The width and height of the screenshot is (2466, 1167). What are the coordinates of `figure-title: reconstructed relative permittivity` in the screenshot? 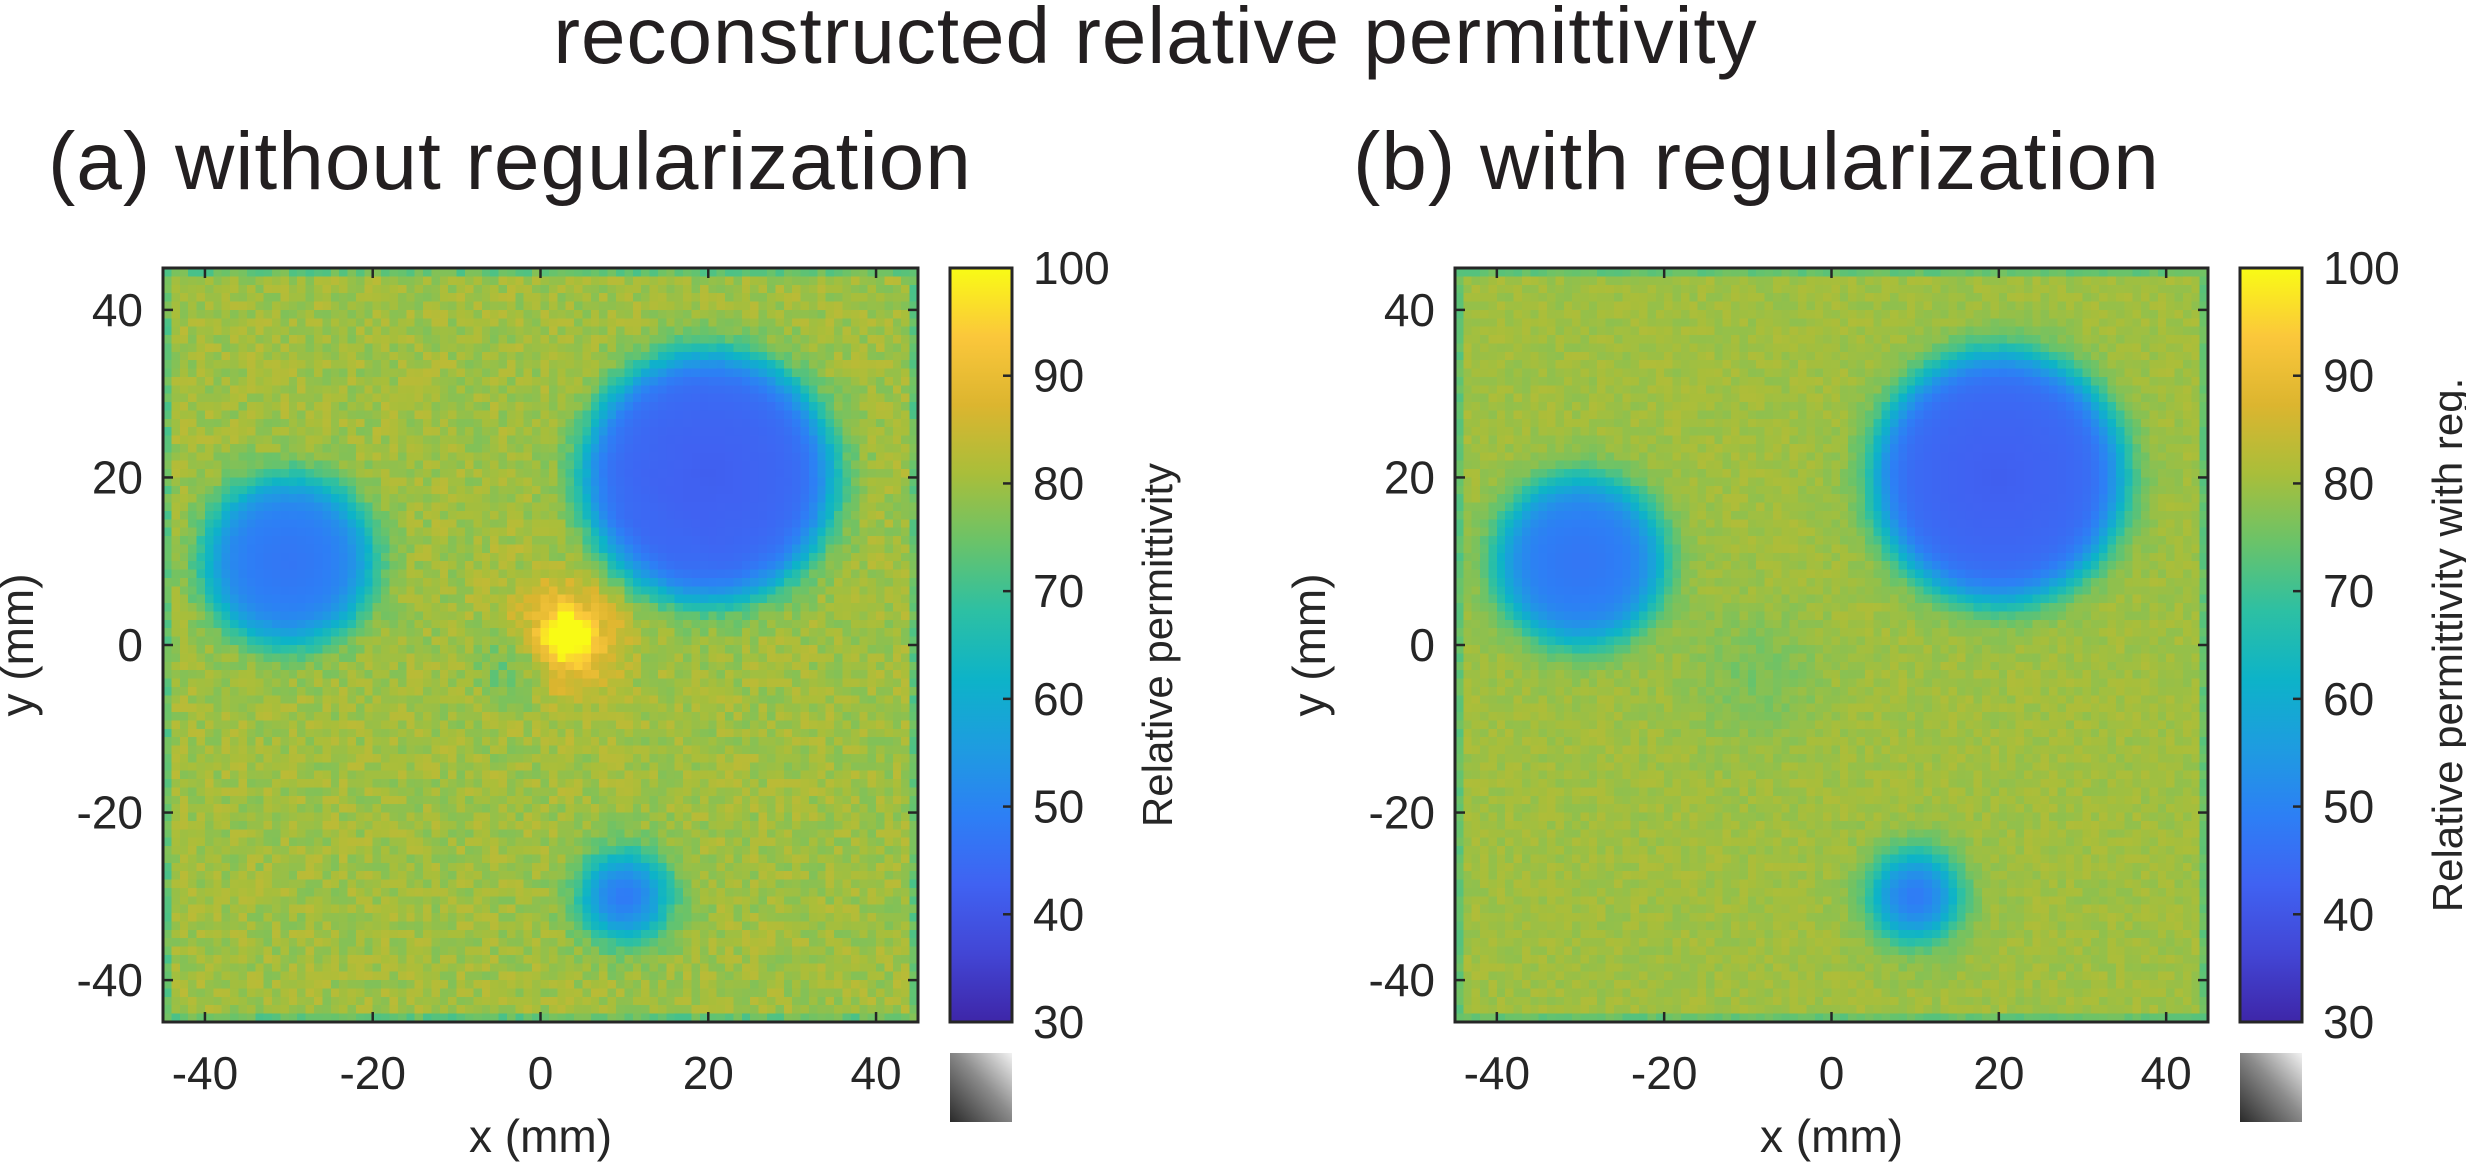 It's located at (1155, 40).